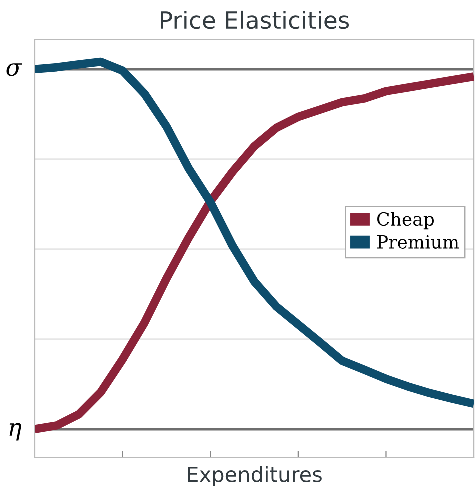 Image resolution: width=475 pixels, height=493 pixels. What do you see at coordinates (255, 20) in the screenshot?
I see `chart-title: Price Elasticities` at bounding box center [255, 20].